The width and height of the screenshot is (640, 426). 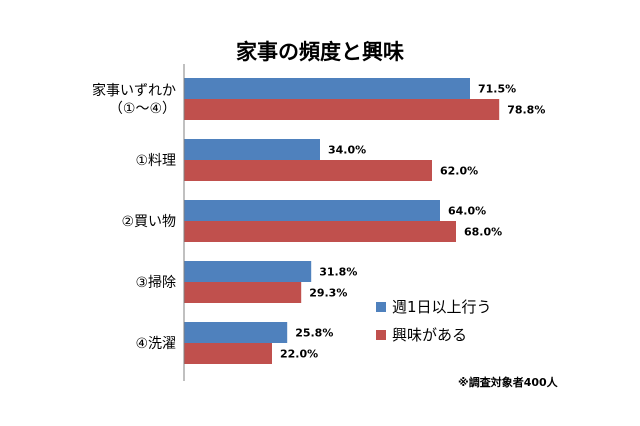 I want to click on data-label: 64.0%, so click(x=467, y=211).